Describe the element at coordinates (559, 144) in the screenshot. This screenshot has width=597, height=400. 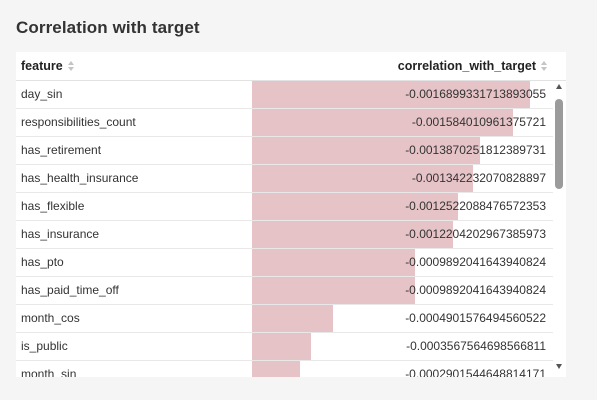
I see `scroll-thumb` at that location.